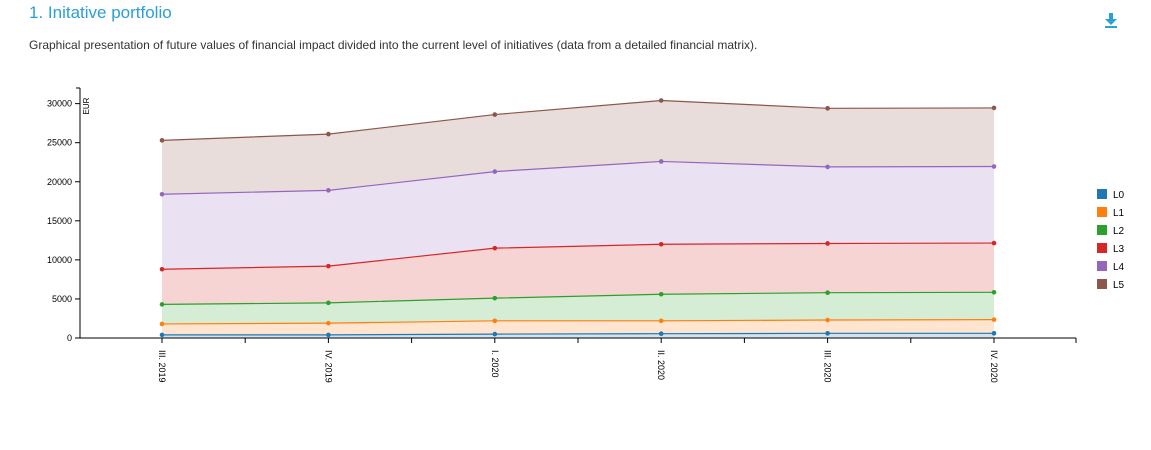 The image size is (1151, 450). What do you see at coordinates (86, 105) in the screenshot?
I see `y-axis-label: EUR` at bounding box center [86, 105].